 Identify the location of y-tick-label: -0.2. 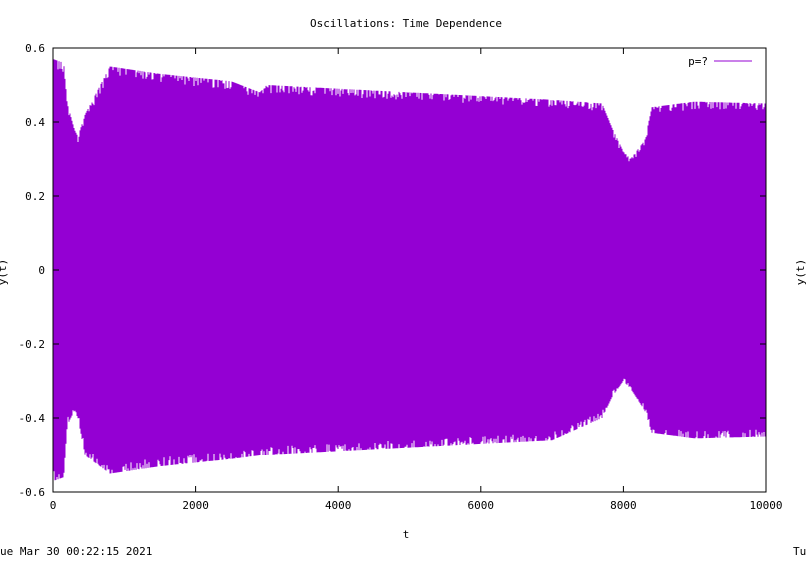
(32, 344).